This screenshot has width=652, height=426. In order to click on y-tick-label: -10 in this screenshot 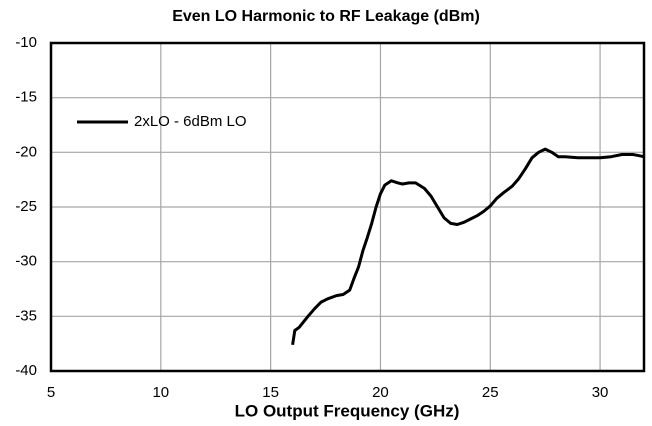, I will do `click(26, 42)`.